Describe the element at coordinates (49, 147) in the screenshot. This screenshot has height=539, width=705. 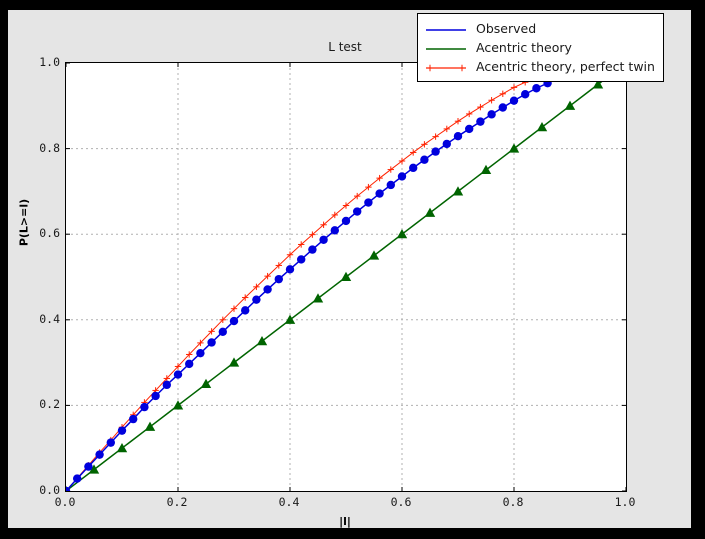
I see `y-tick-label: 0.8` at that location.